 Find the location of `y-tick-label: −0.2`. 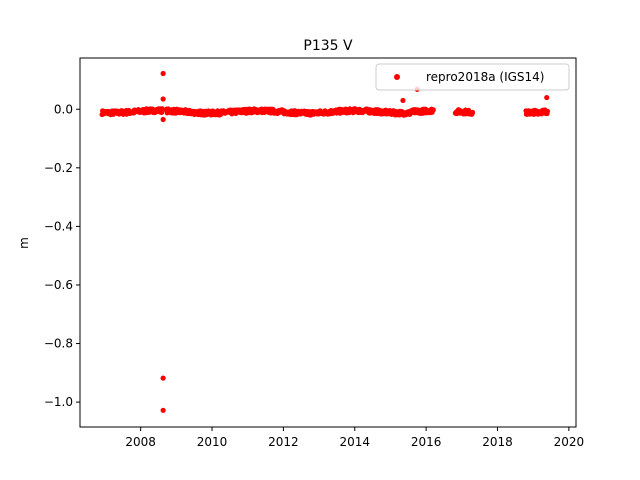

y-tick-label: −0.2 is located at coordinates (58, 168).